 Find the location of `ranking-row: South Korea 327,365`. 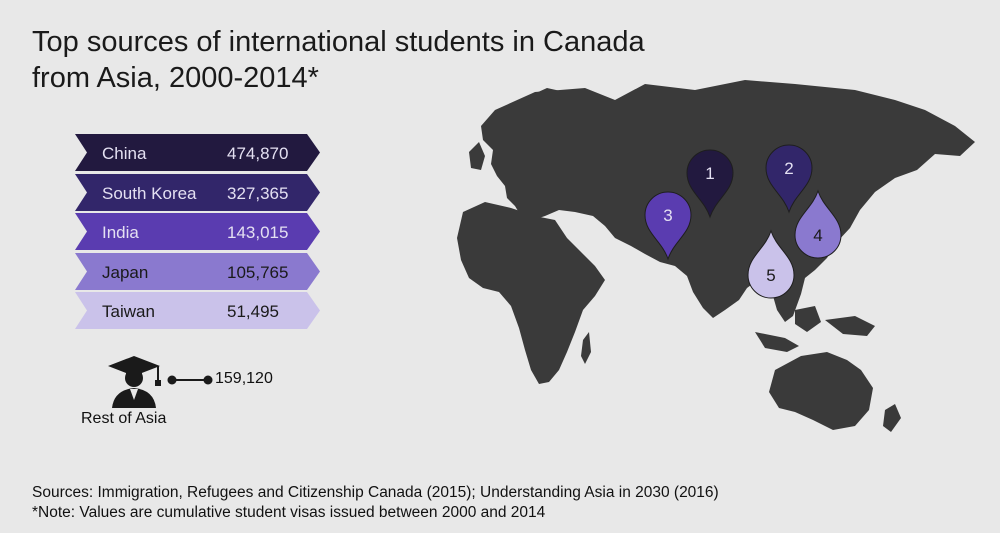

ranking-row: South Korea 327,365 is located at coordinates (200, 193).